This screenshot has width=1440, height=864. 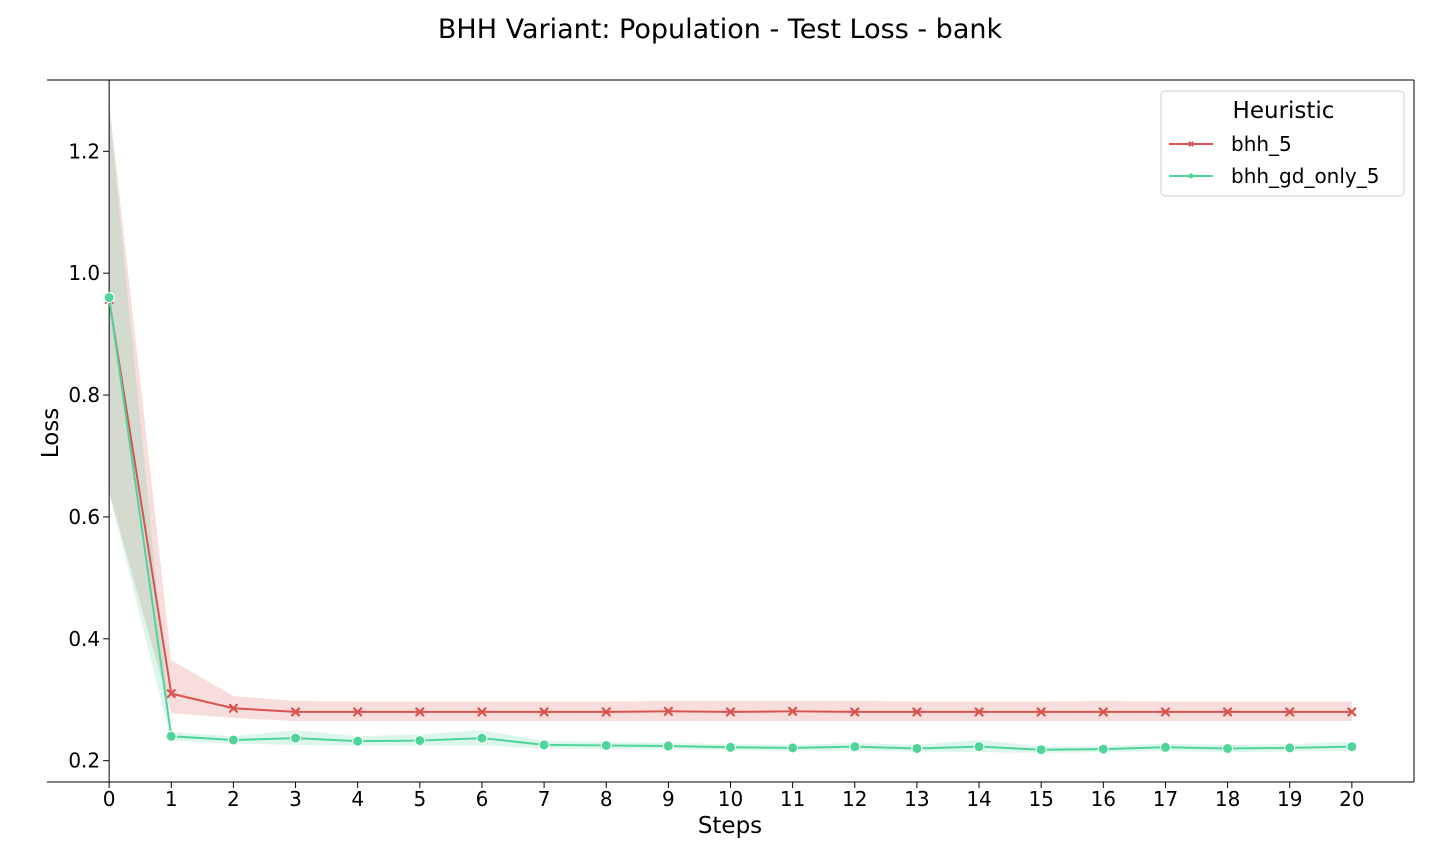 What do you see at coordinates (84, 639) in the screenshot?
I see `y-tick-label: 0.4` at bounding box center [84, 639].